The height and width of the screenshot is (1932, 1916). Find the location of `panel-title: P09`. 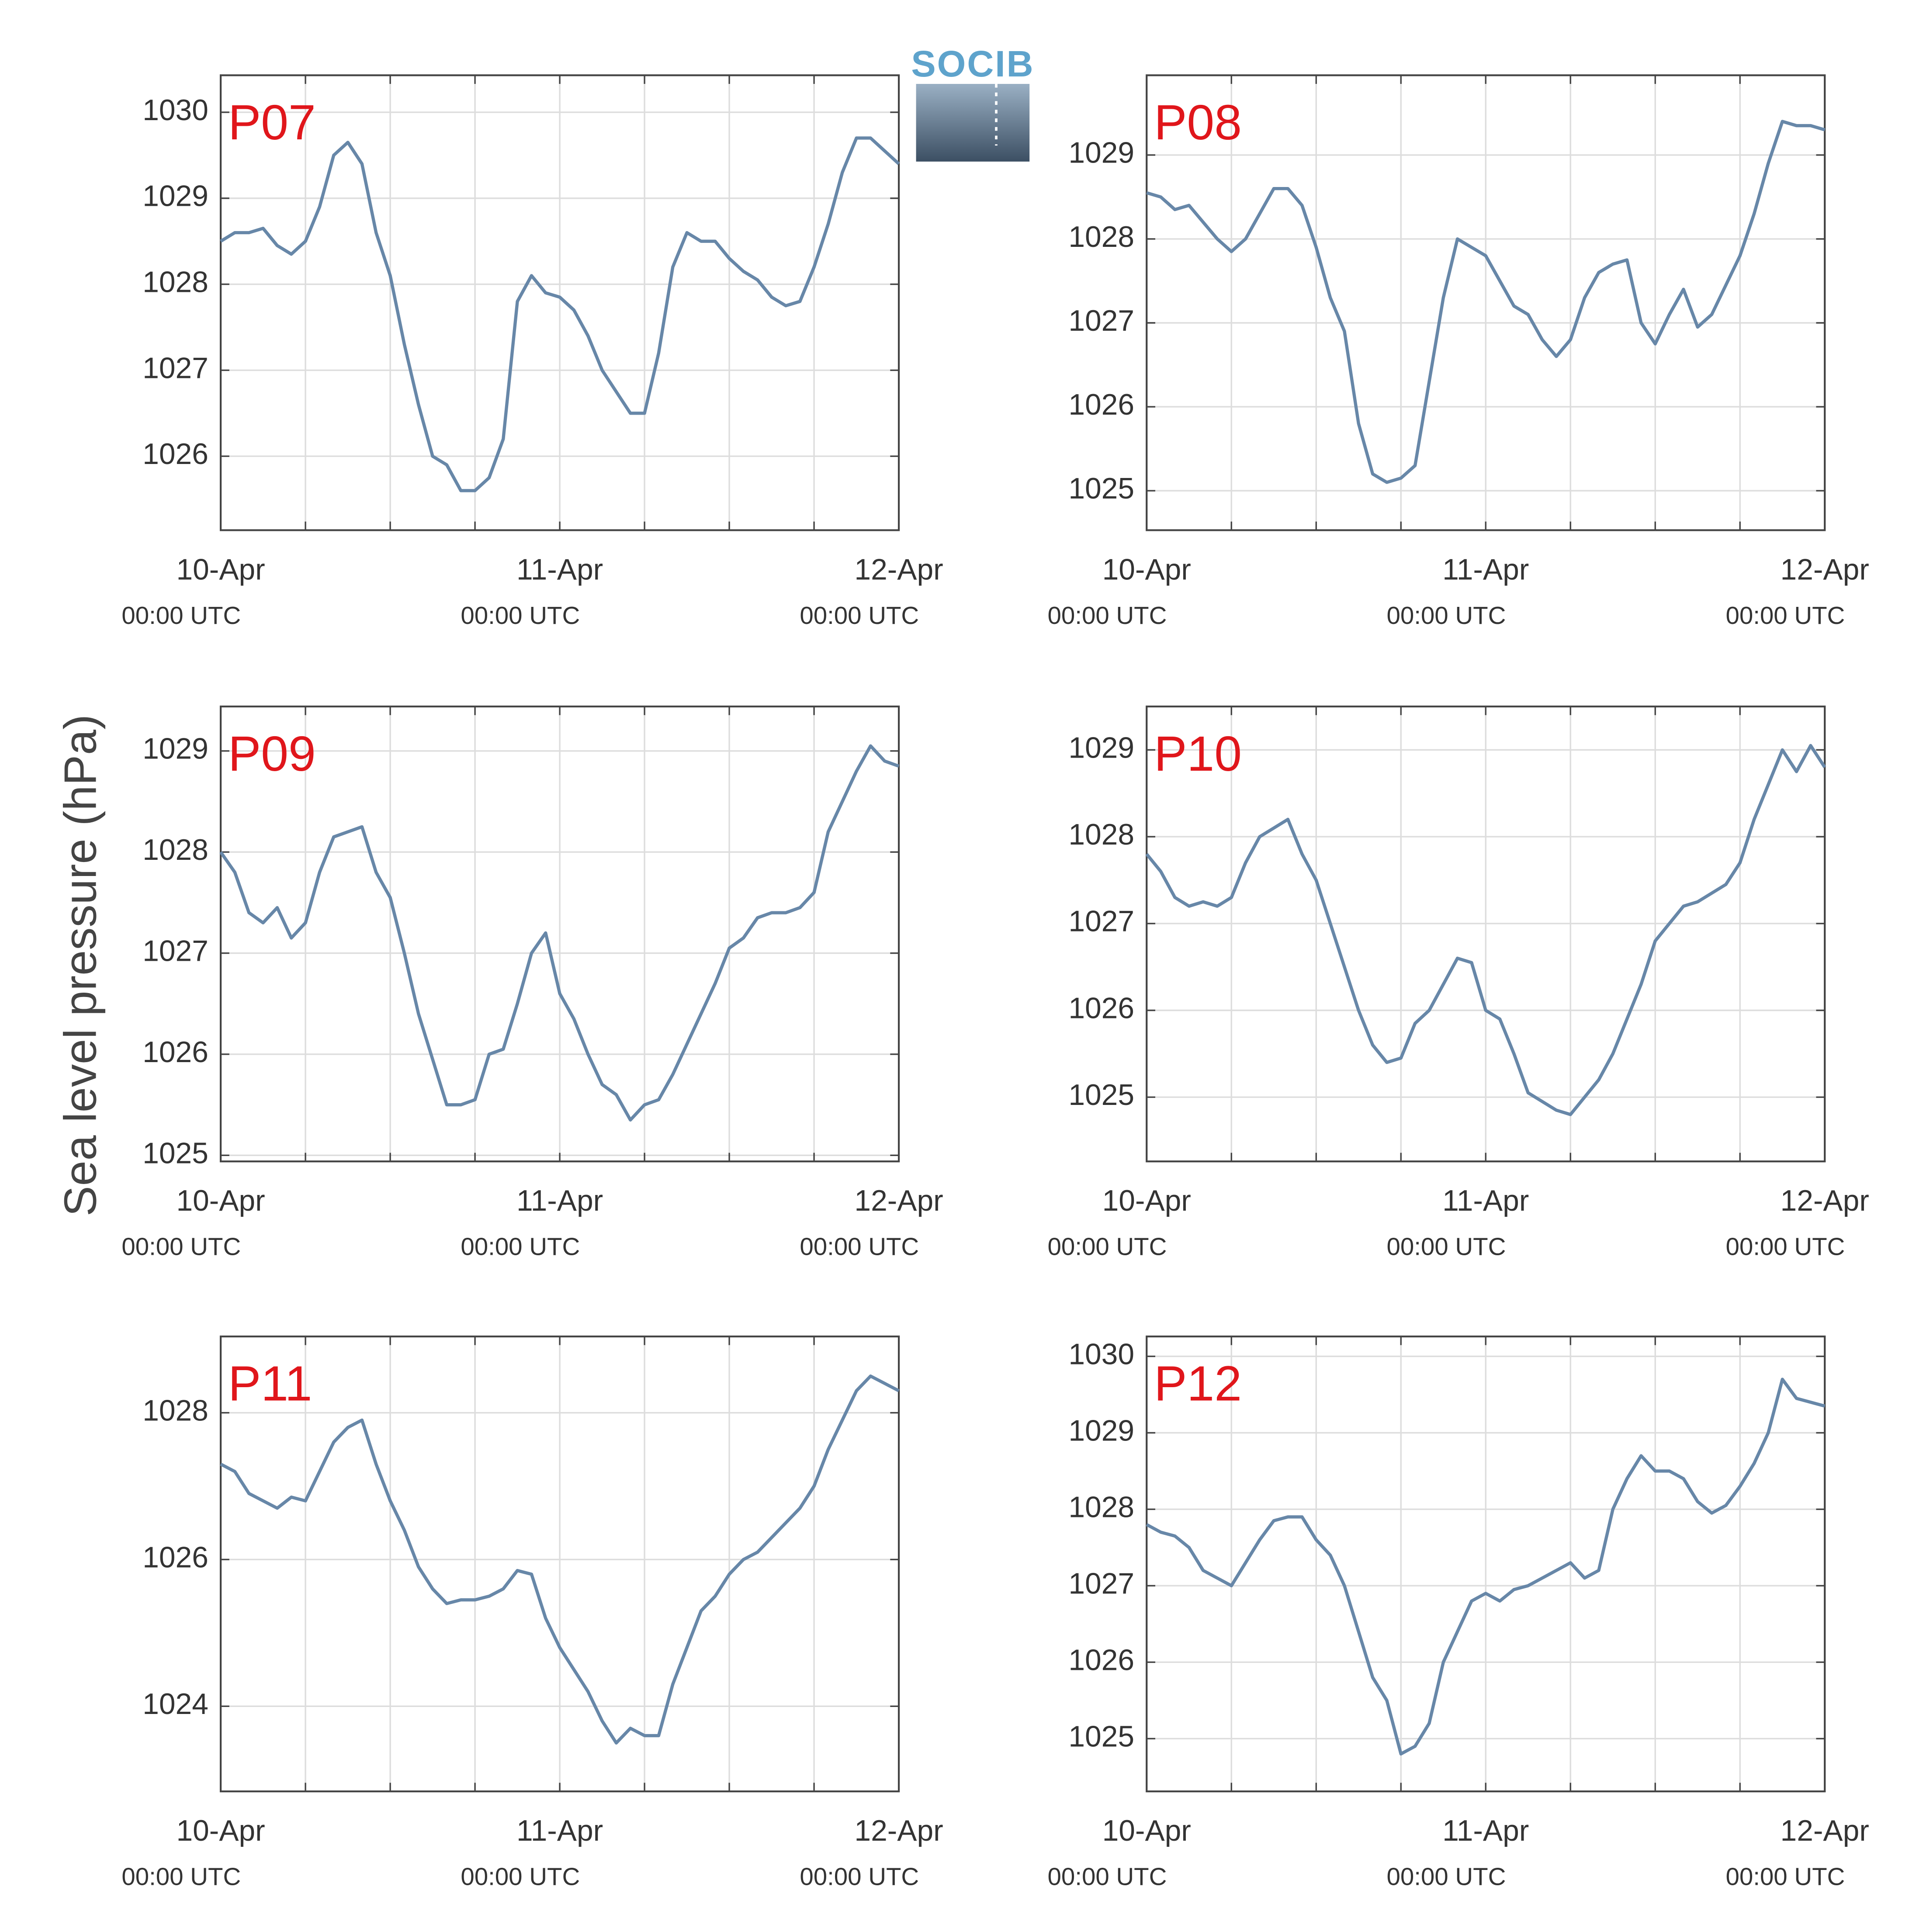

panel-title: P09 is located at coordinates (272, 753).